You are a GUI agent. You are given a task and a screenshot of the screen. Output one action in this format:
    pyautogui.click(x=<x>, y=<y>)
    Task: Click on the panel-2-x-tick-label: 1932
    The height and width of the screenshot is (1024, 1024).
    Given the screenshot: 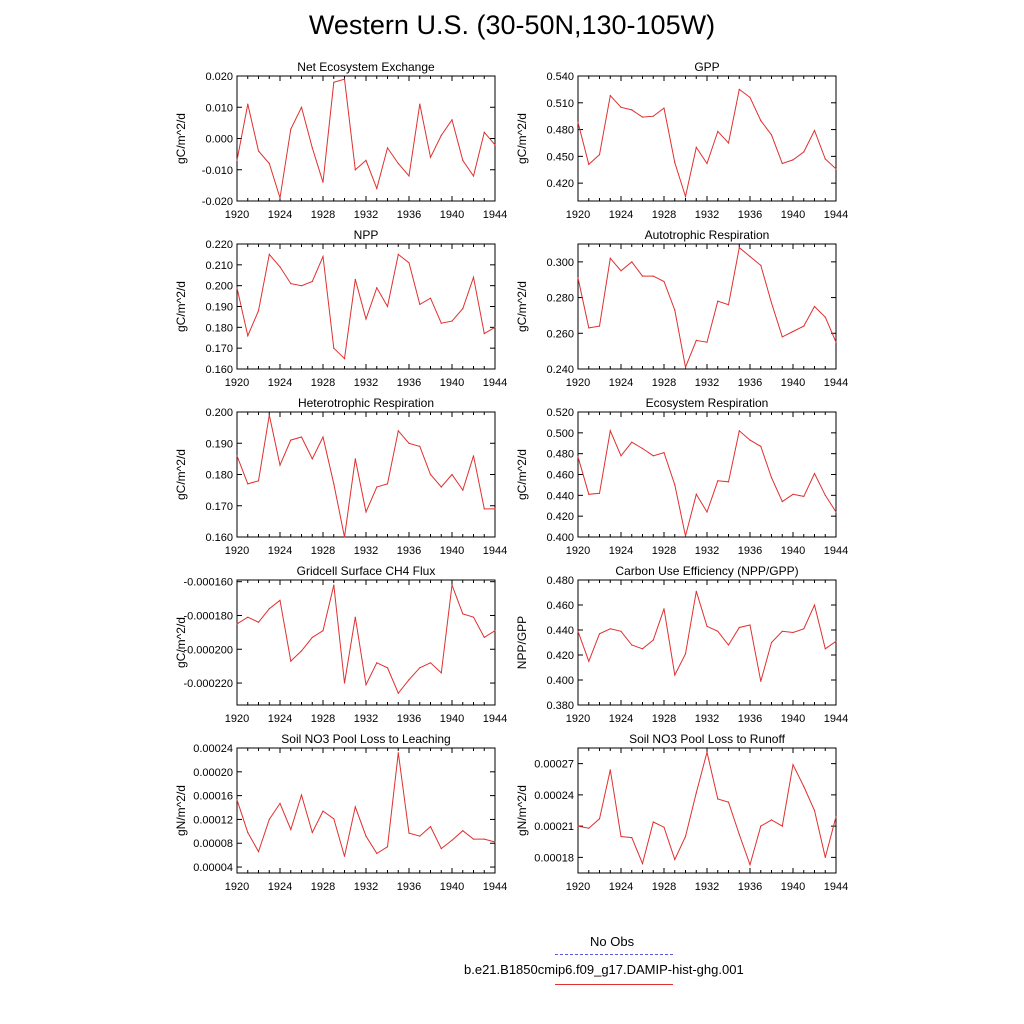 What is the action you would take?
    pyautogui.click(x=707, y=215)
    